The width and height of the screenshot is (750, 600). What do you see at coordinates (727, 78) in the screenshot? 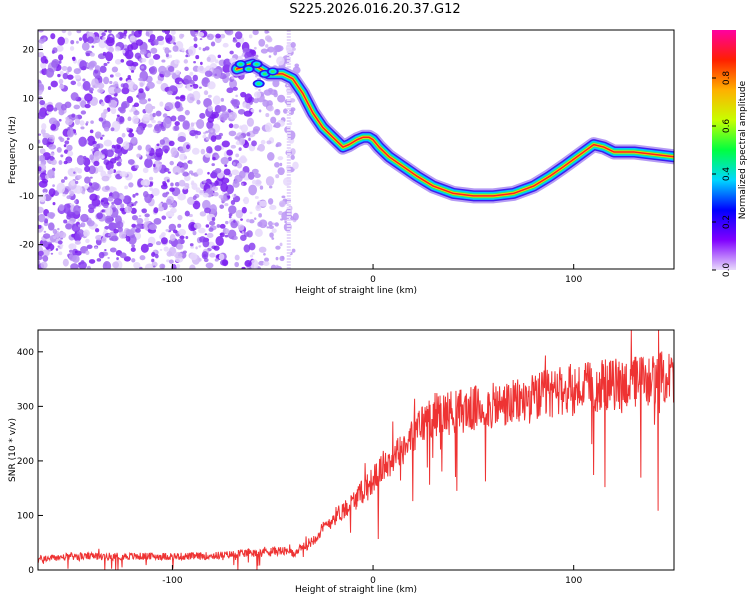
I see `colorbar-tick-label: 0.8` at bounding box center [727, 78].